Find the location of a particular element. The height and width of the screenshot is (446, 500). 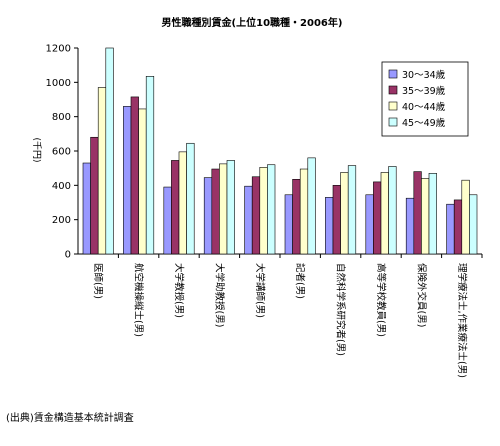

y-tick-label: 800 is located at coordinates (61, 117).